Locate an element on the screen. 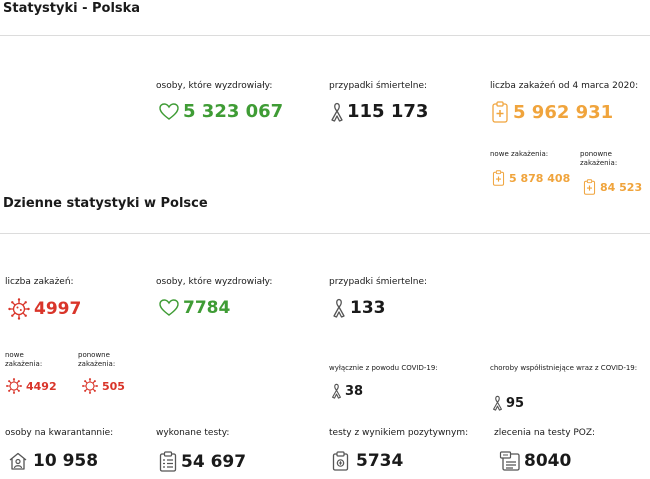 Image resolution: width=650 pixels, height=479 pixels. positive-tests-value: 5734 is located at coordinates (380, 461).